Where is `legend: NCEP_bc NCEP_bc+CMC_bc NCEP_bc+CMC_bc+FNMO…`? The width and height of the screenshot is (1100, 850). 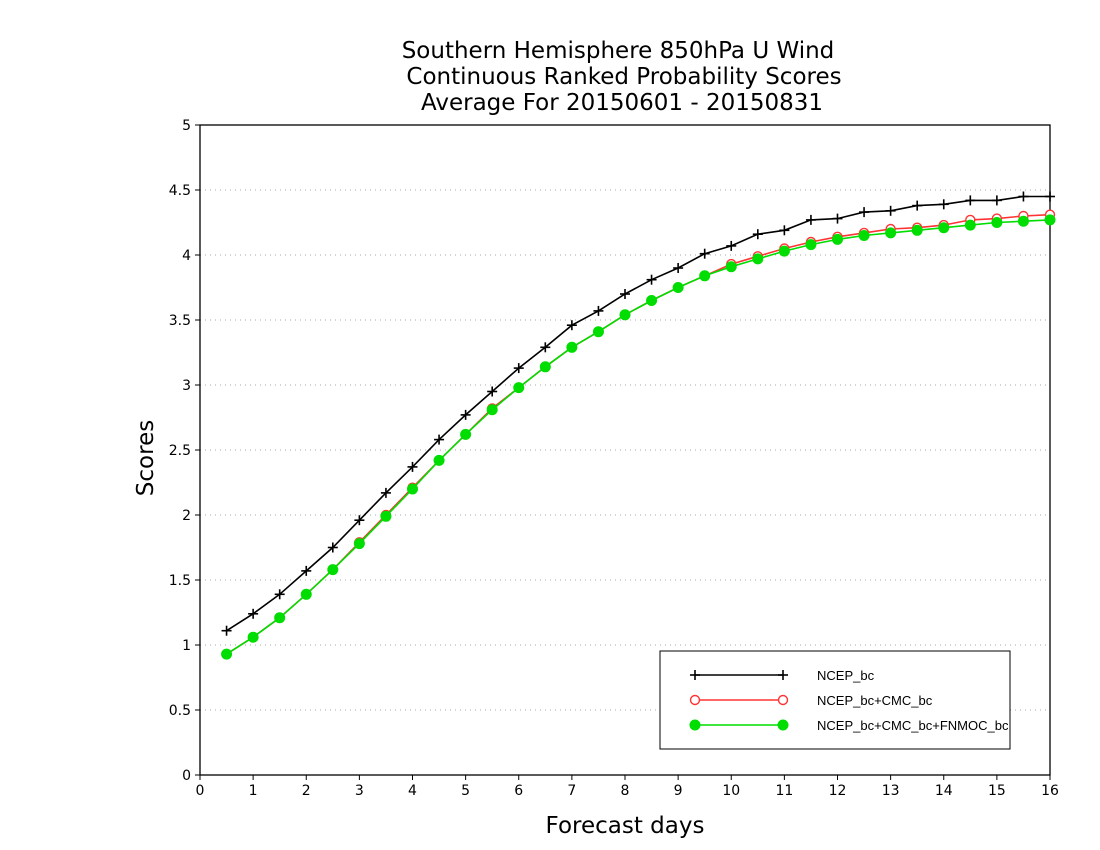
legend: NCEP_bc NCEP_bc+CMC_bc NCEP_bc+CMC_bc+FNMO… is located at coordinates (835, 700).